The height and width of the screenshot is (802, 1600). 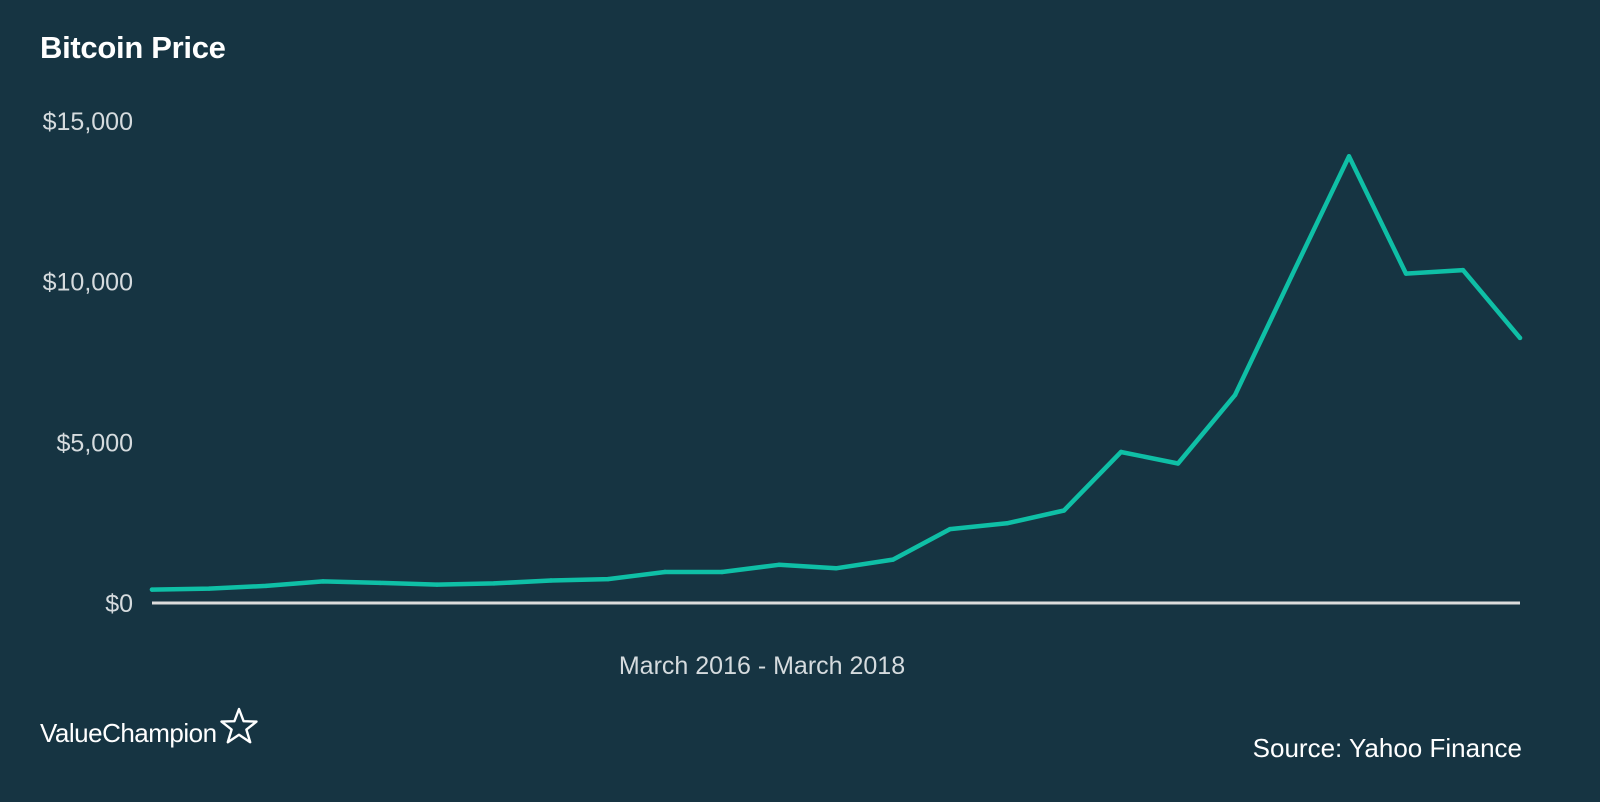 I want to click on x-axis-label: March 2016 - March 2018, so click(x=762, y=666).